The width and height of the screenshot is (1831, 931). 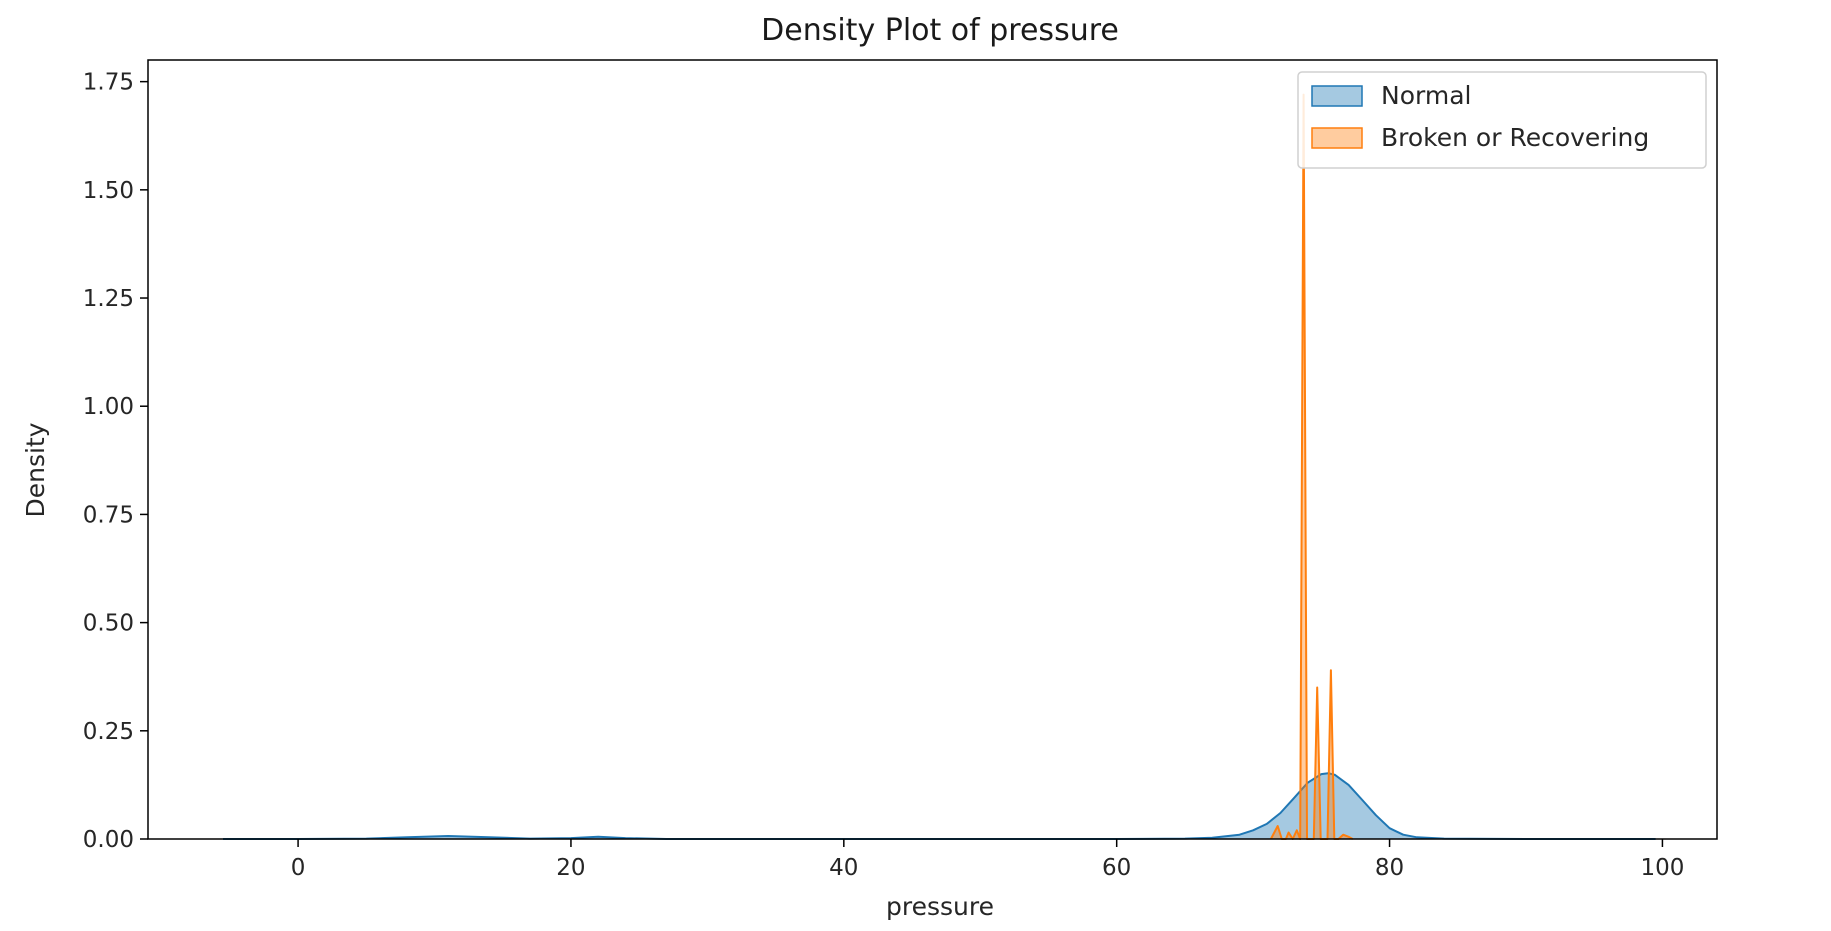 What do you see at coordinates (1515, 137) in the screenshot?
I see `legend-label-2: Broken or Recovering` at bounding box center [1515, 137].